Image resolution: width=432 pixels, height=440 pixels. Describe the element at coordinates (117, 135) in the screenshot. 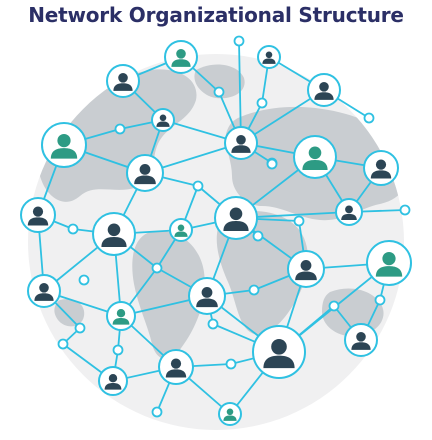

I see `landmass-north-america` at that location.